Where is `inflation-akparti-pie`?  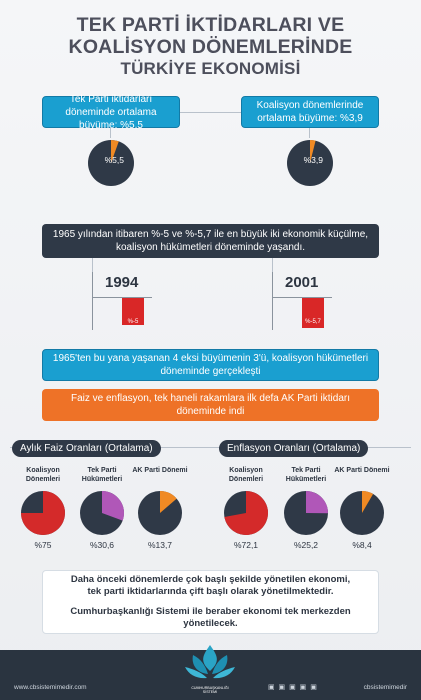 inflation-akparti-pie is located at coordinates (362, 513).